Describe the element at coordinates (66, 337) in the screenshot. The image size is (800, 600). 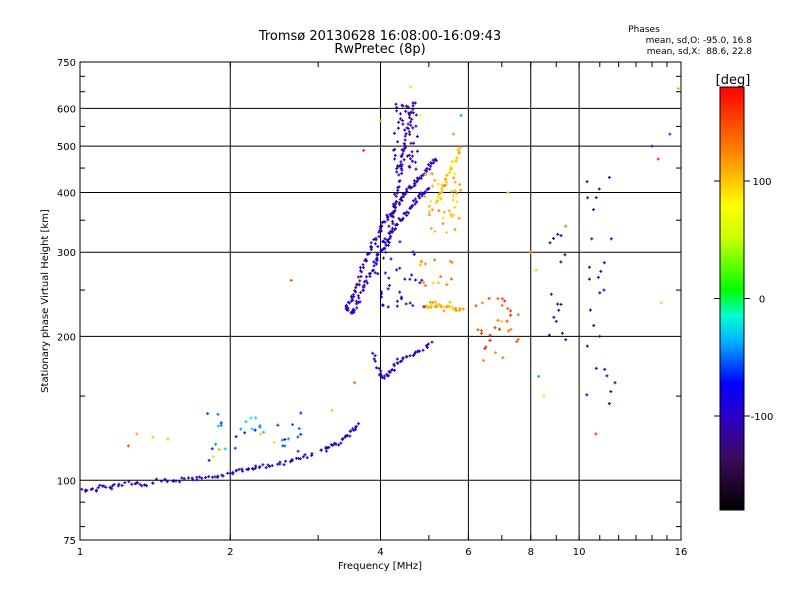
I see `y-tick-label: 200` at that location.